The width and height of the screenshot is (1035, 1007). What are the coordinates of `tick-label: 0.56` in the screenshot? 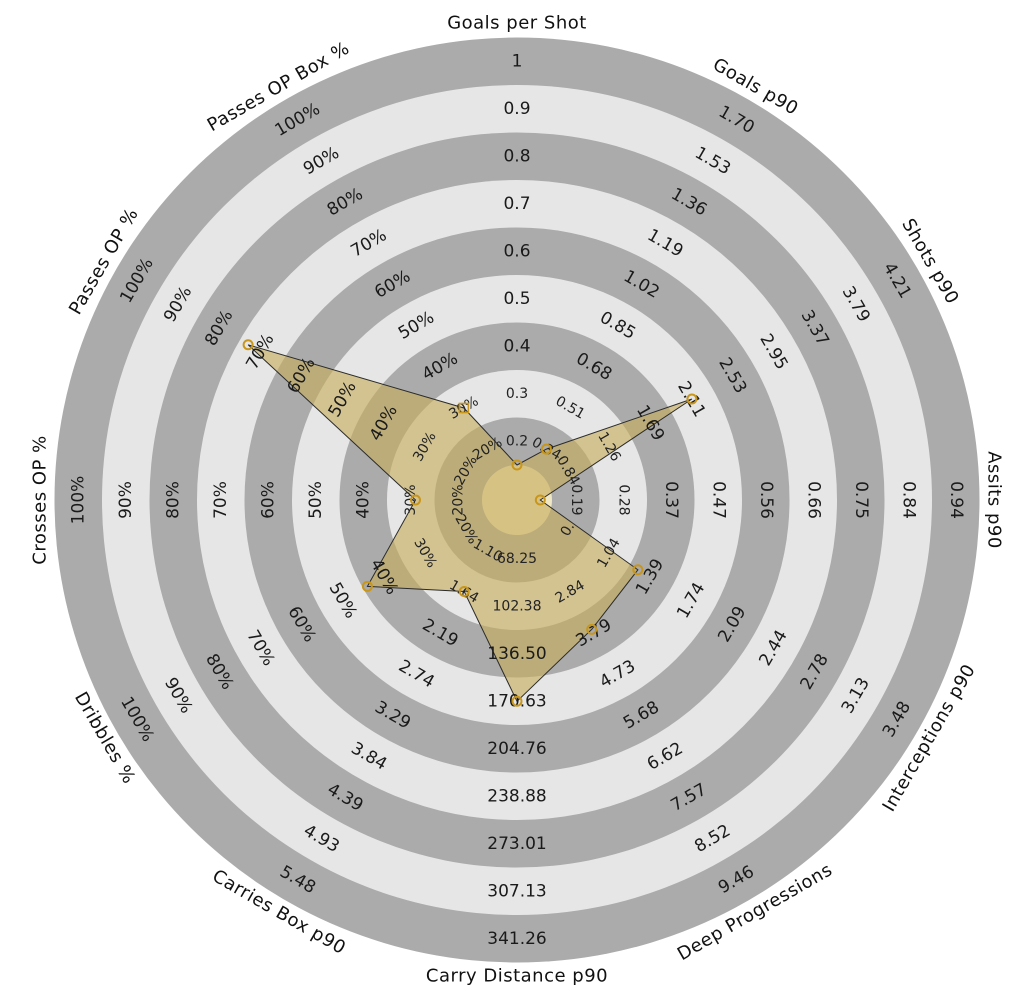 It's located at (766, 500).